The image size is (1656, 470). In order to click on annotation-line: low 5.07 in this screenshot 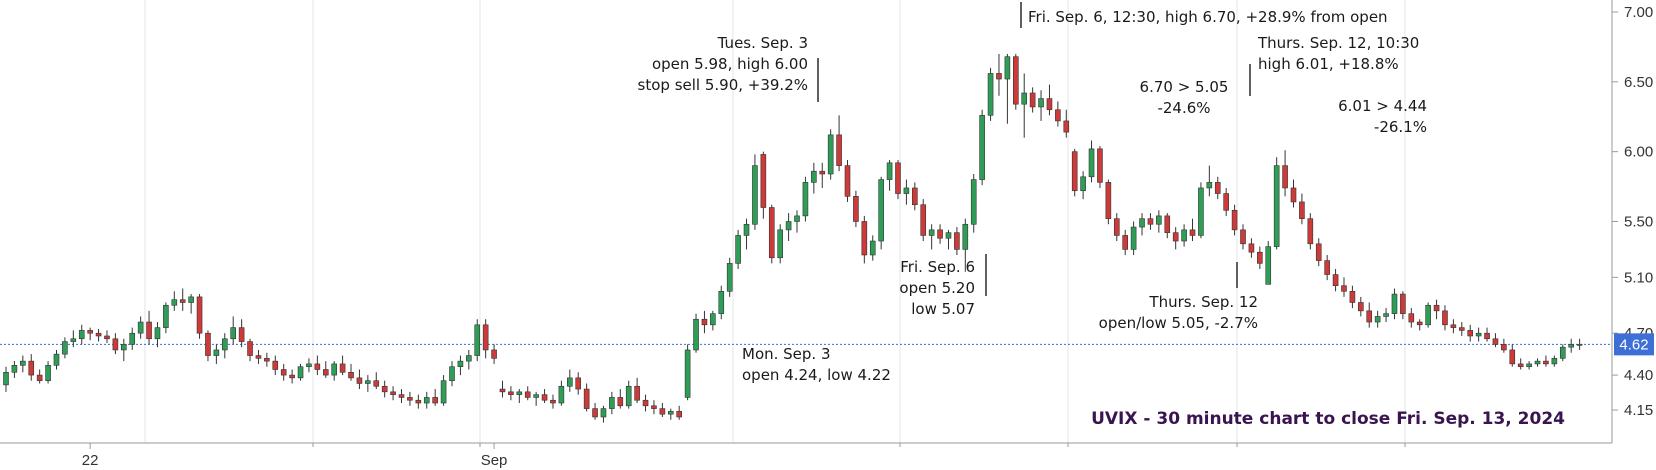, I will do `click(943, 309)`.